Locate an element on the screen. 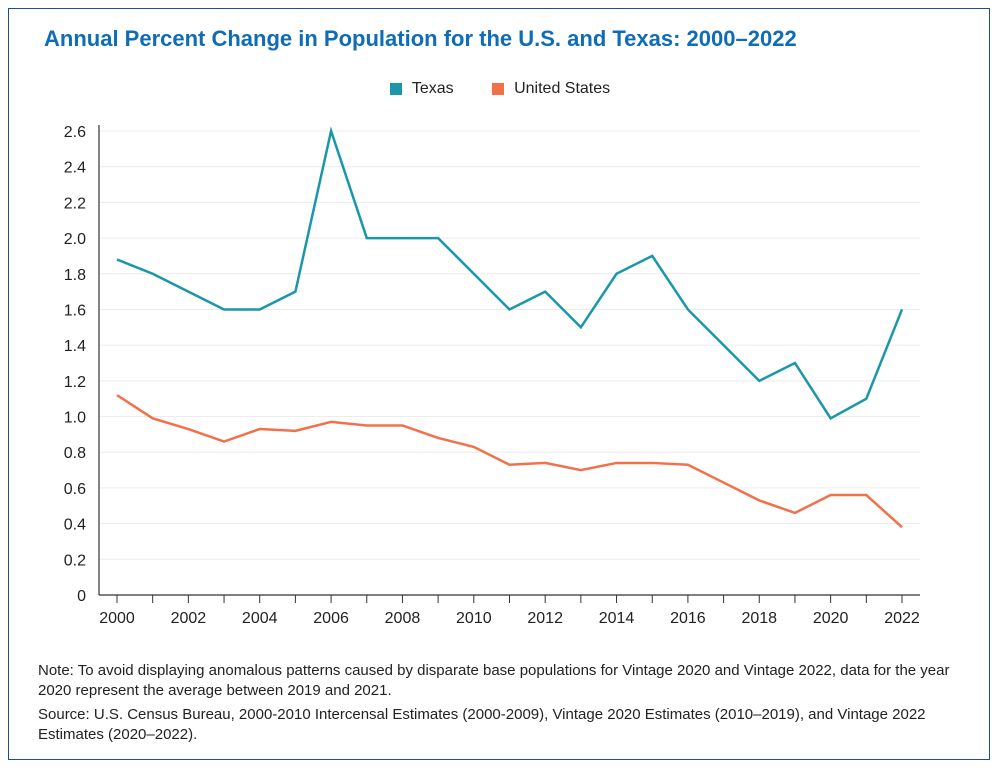 The height and width of the screenshot is (770, 1000). x-tick-label: 2008 is located at coordinates (403, 618).